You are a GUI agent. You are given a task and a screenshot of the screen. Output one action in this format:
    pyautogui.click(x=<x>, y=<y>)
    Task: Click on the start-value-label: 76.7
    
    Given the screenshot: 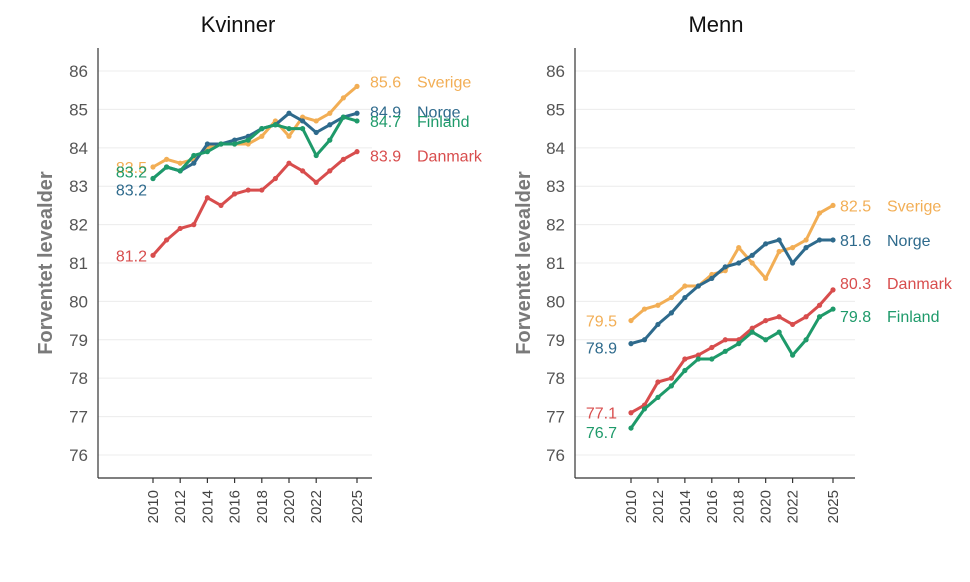 What is the action you would take?
    pyautogui.click(x=601, y=433)
    